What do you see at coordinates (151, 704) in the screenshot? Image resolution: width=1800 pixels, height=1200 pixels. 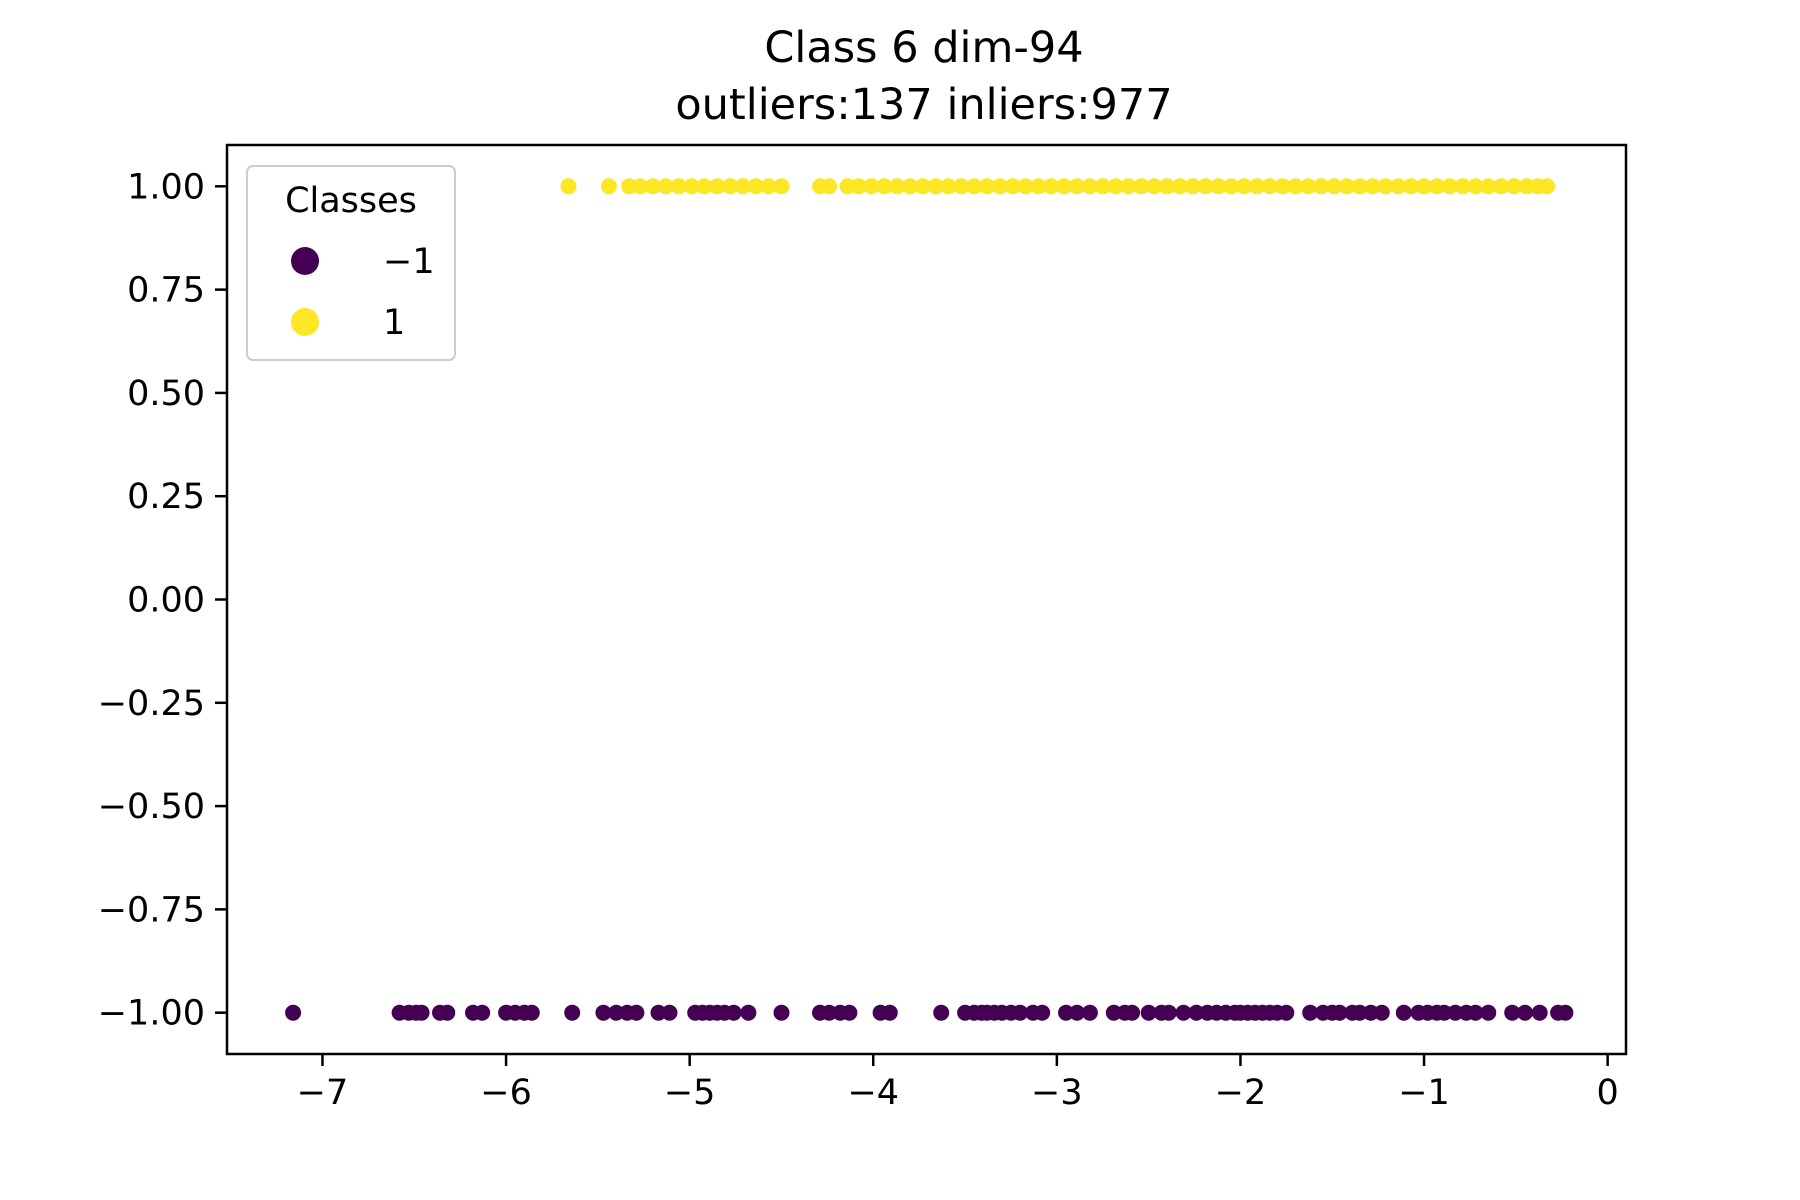 I see `y-tick-label: −0.25` at bounding box center [151, 704].